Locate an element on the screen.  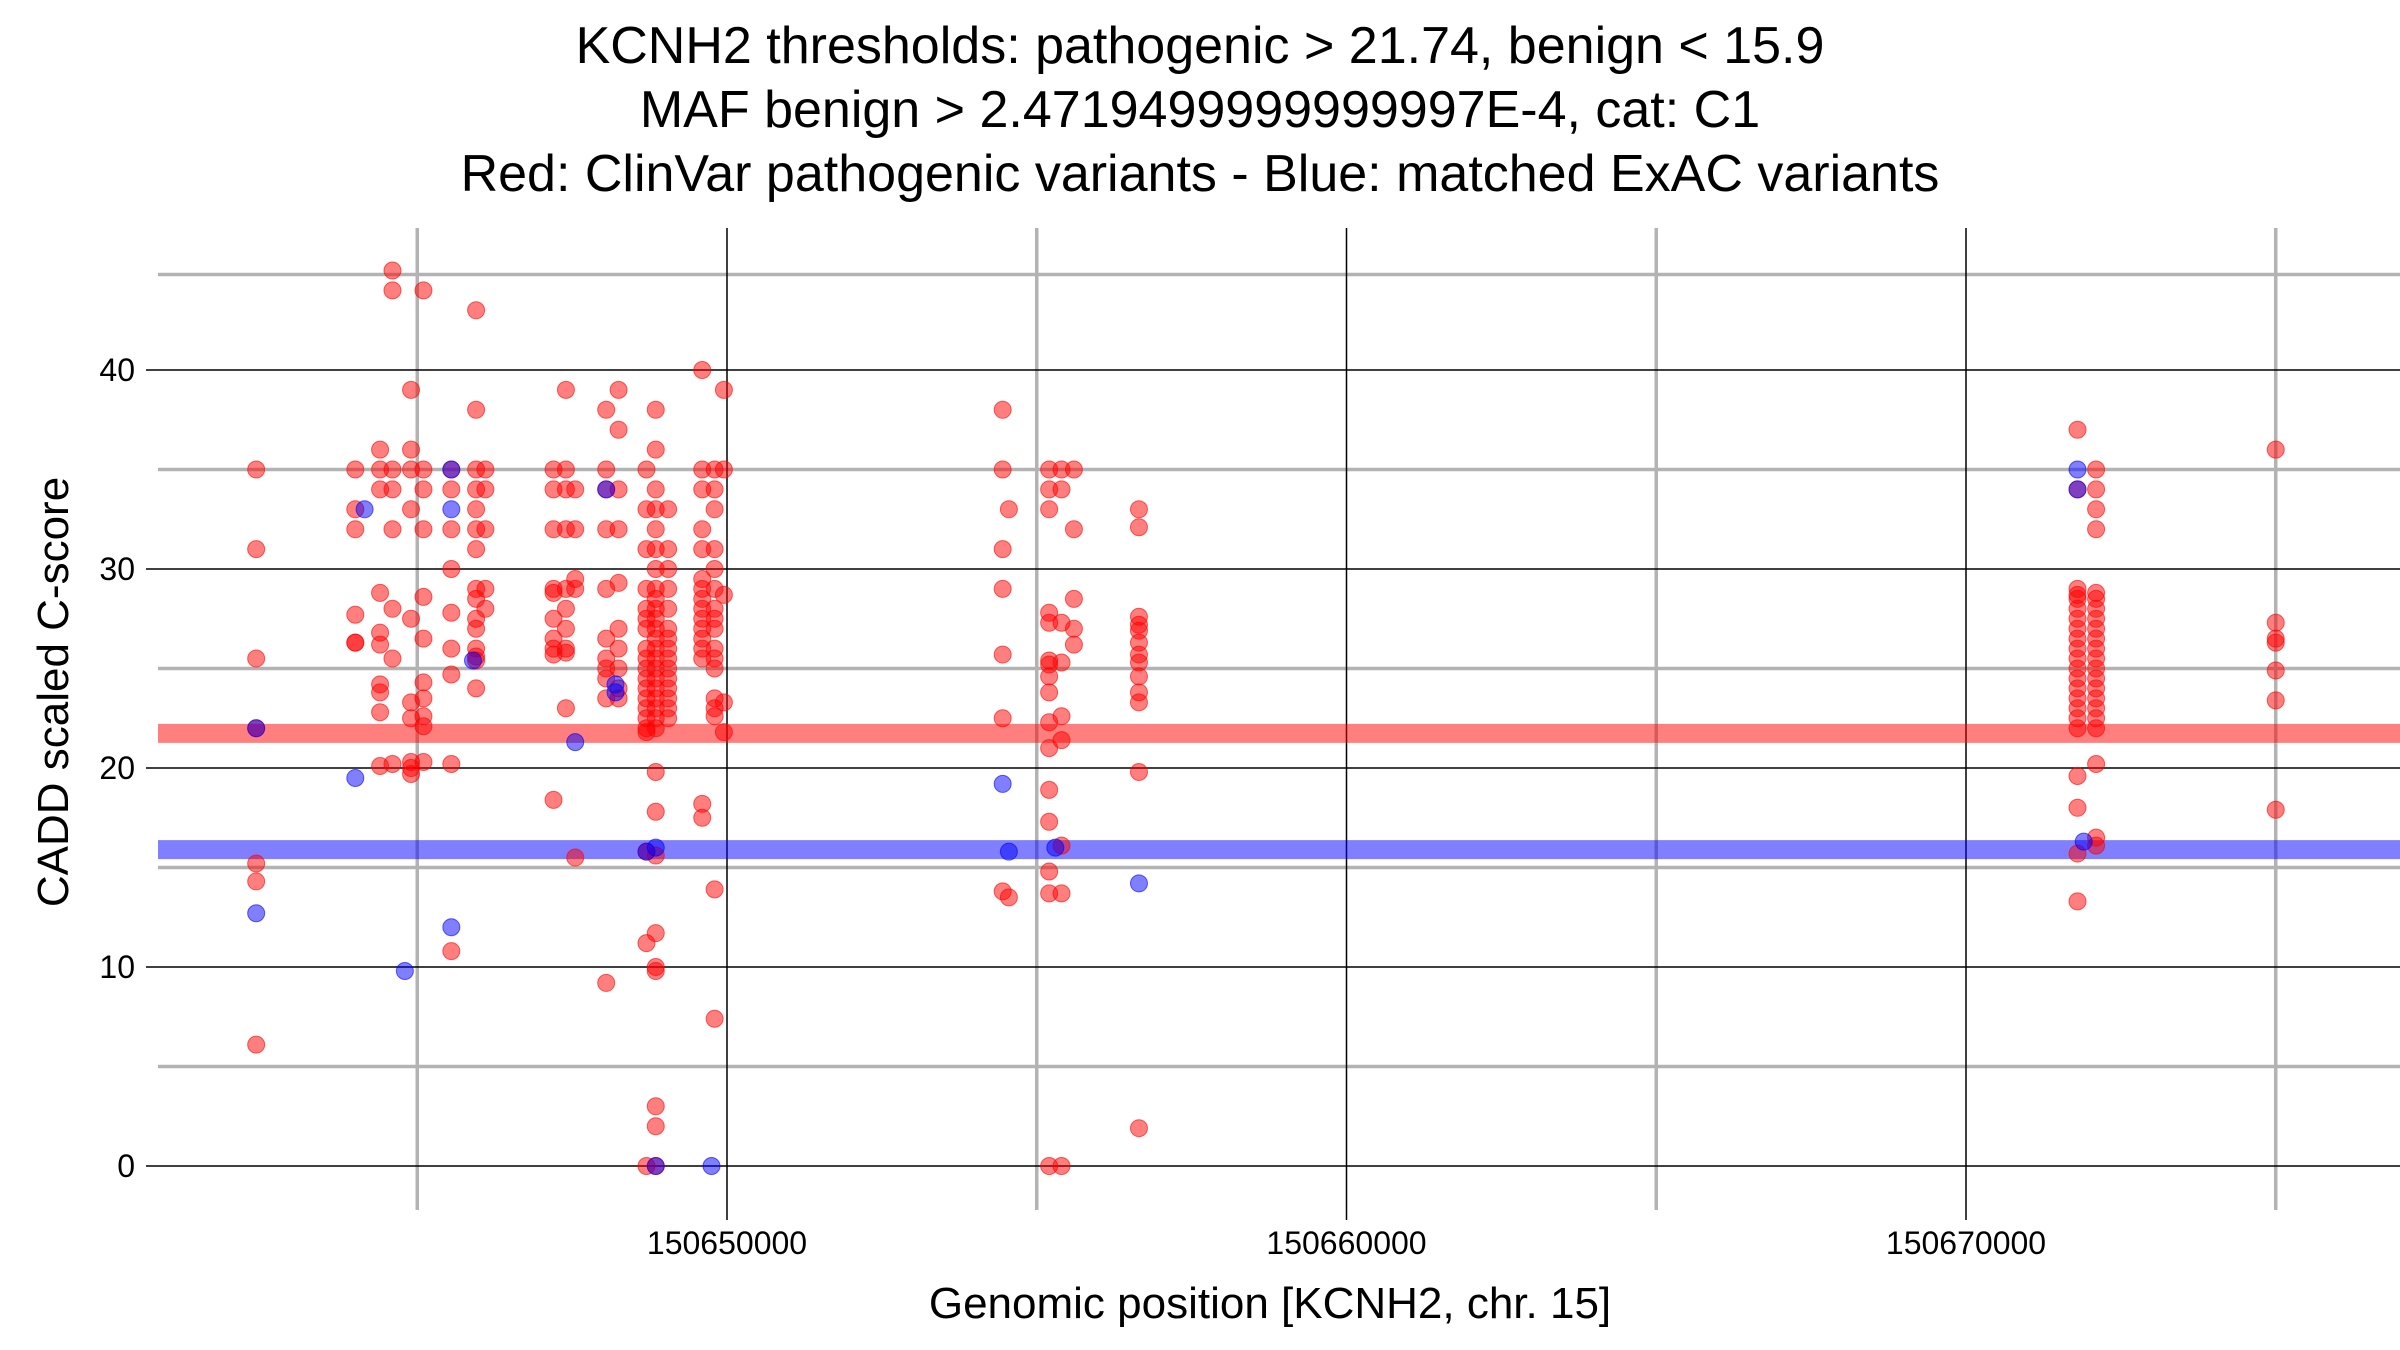
x-axis: 150650000 150660000 150670000 is located at coordinates (1346, 1235).